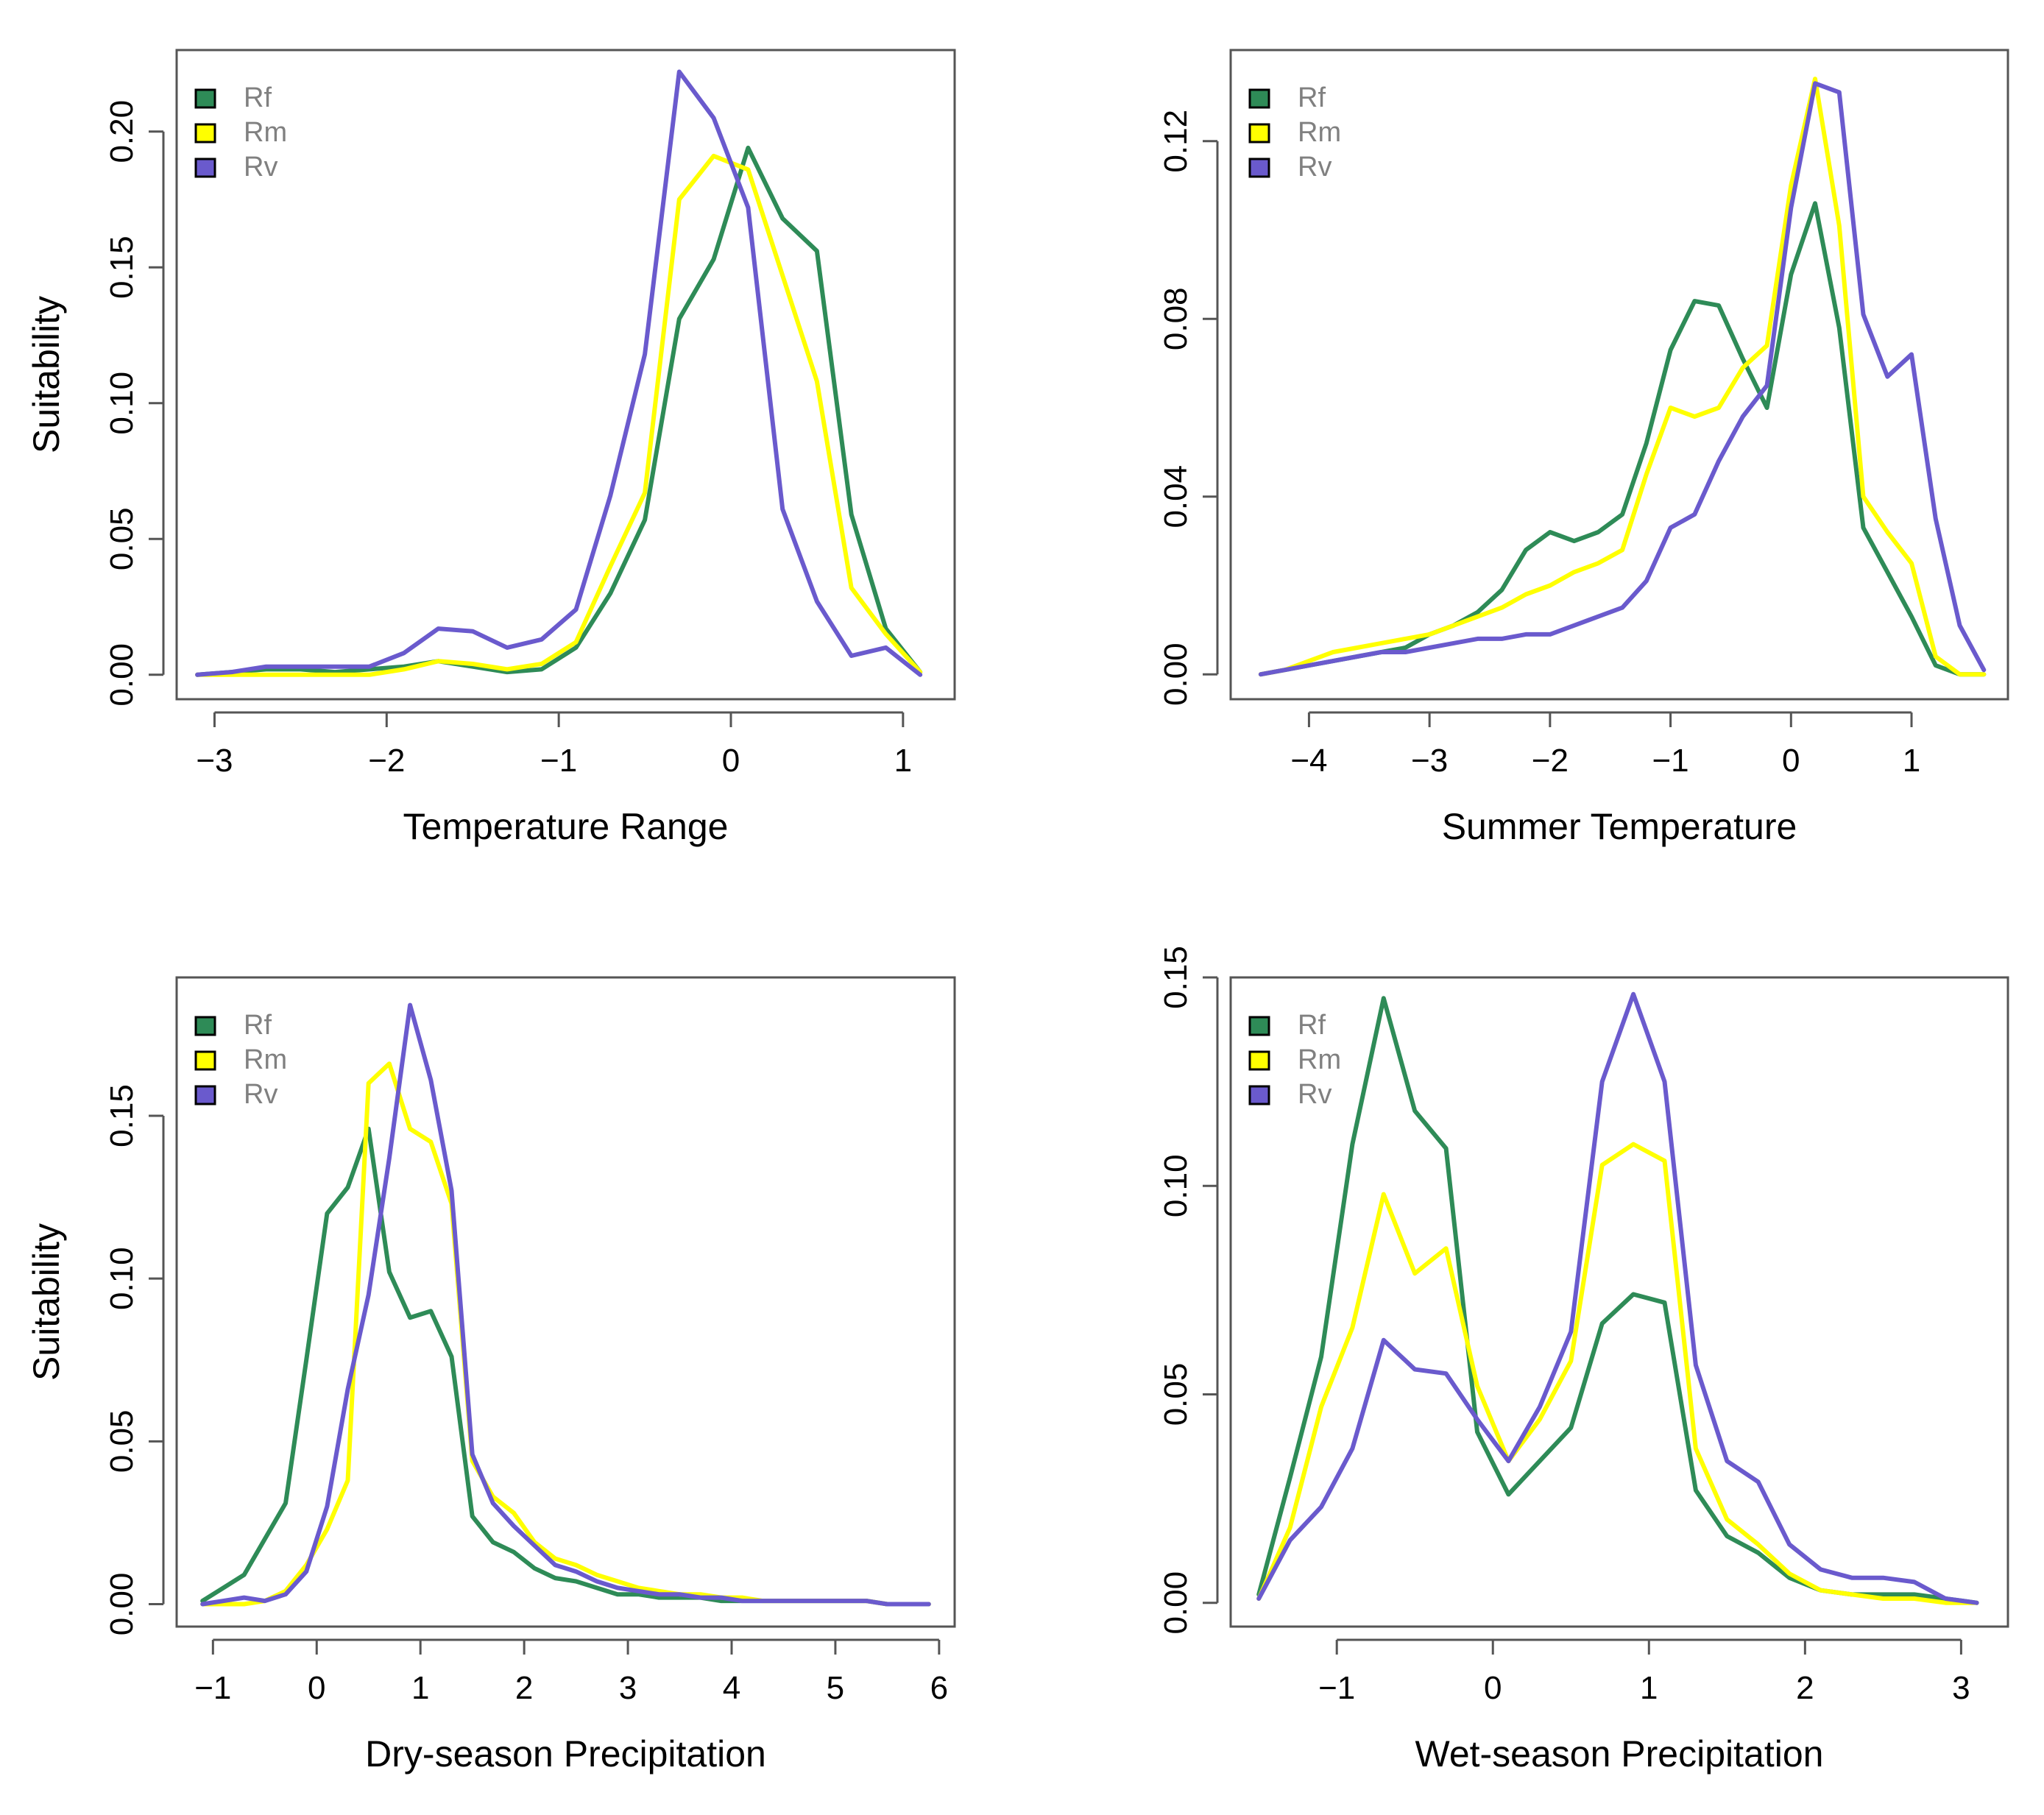  What do you see at coordinates (1176, 319) in the screenshot?
I see `y-tick-label: 0.08` at bounding box center [1176, 319].